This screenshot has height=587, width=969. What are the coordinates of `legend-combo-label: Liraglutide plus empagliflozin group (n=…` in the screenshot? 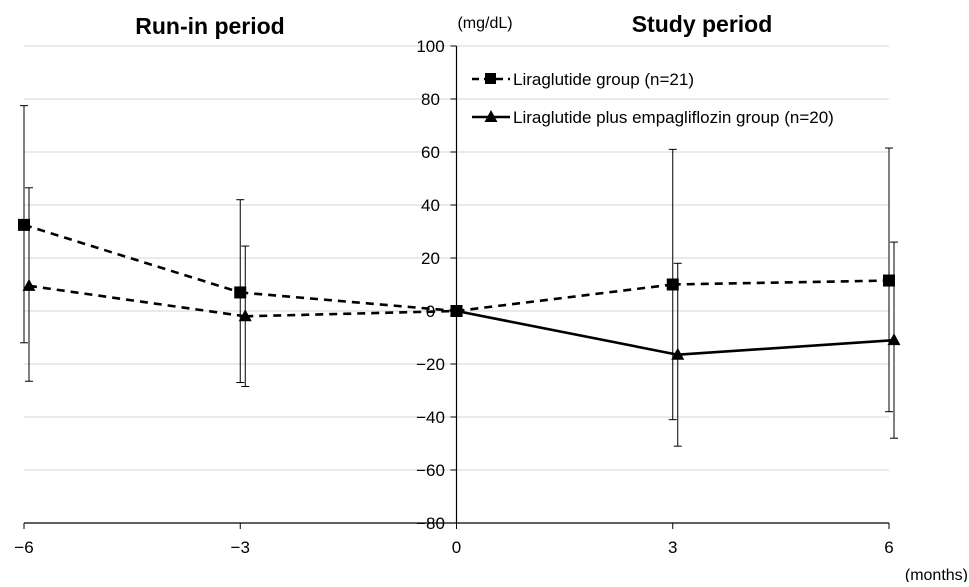 It's located at (673, 117).